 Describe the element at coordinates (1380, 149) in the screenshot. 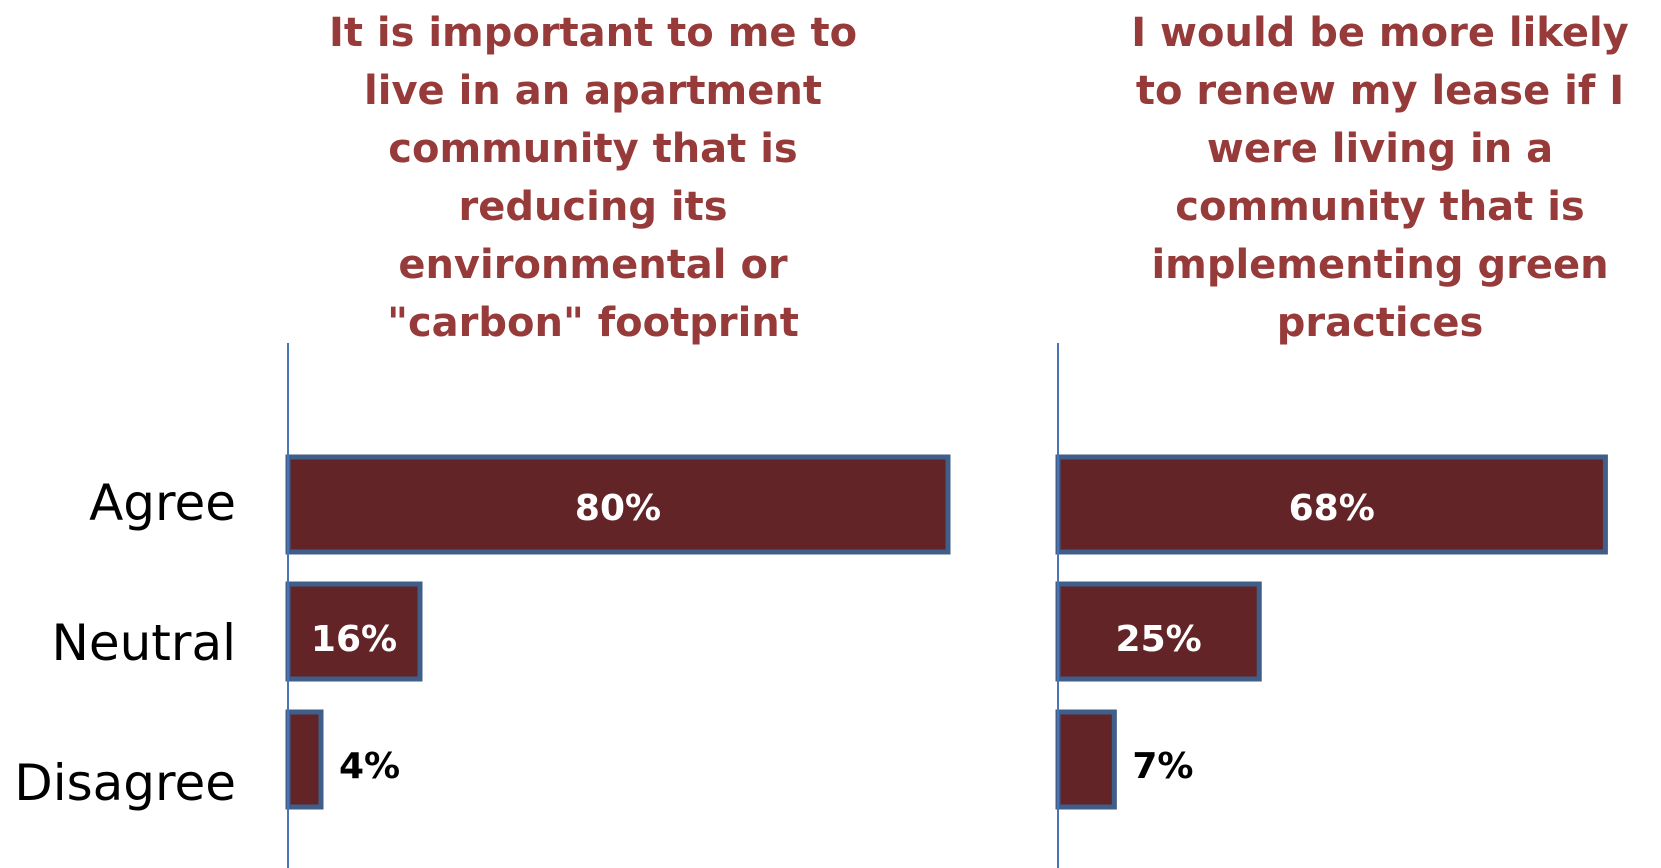

I see `chart-title-right-line-2: were living in a` at that location.